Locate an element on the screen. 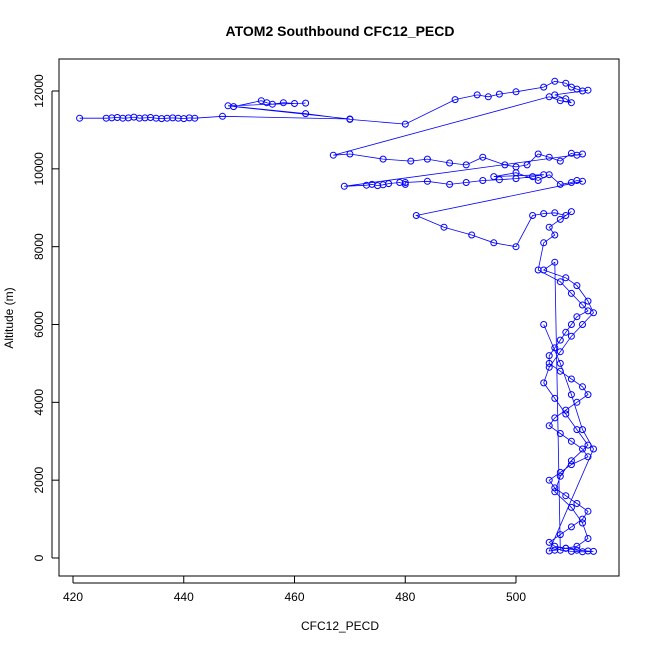 The image size is (650, 650). x-axis-label: CFC12_PECD is located at coordinates (340, 626).